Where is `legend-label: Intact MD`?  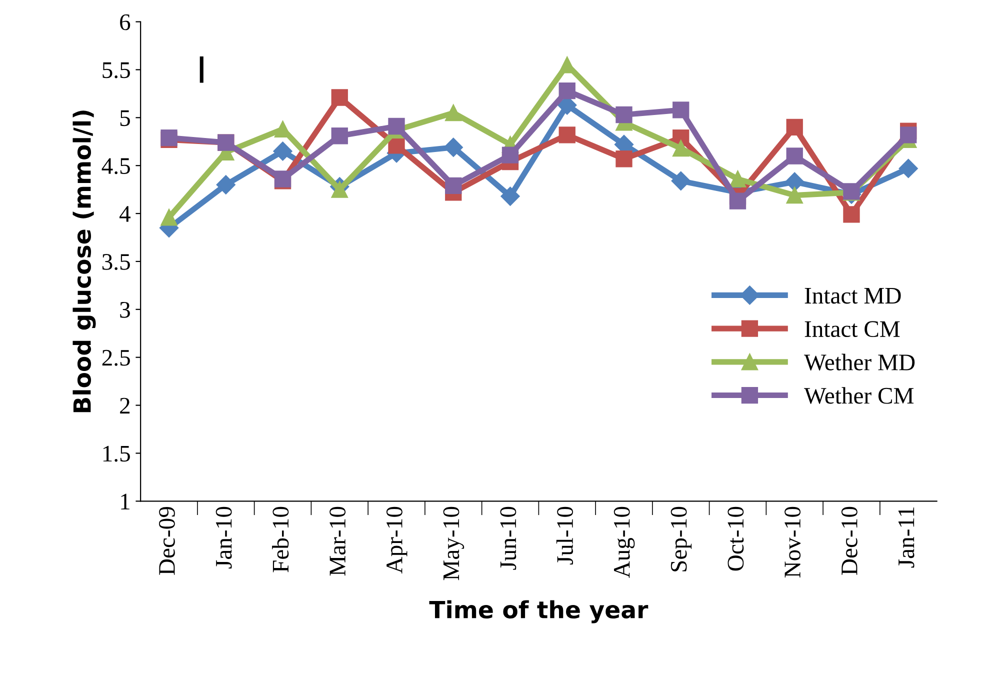
legend-label: Intact MD is located at coordinates (852, 296).